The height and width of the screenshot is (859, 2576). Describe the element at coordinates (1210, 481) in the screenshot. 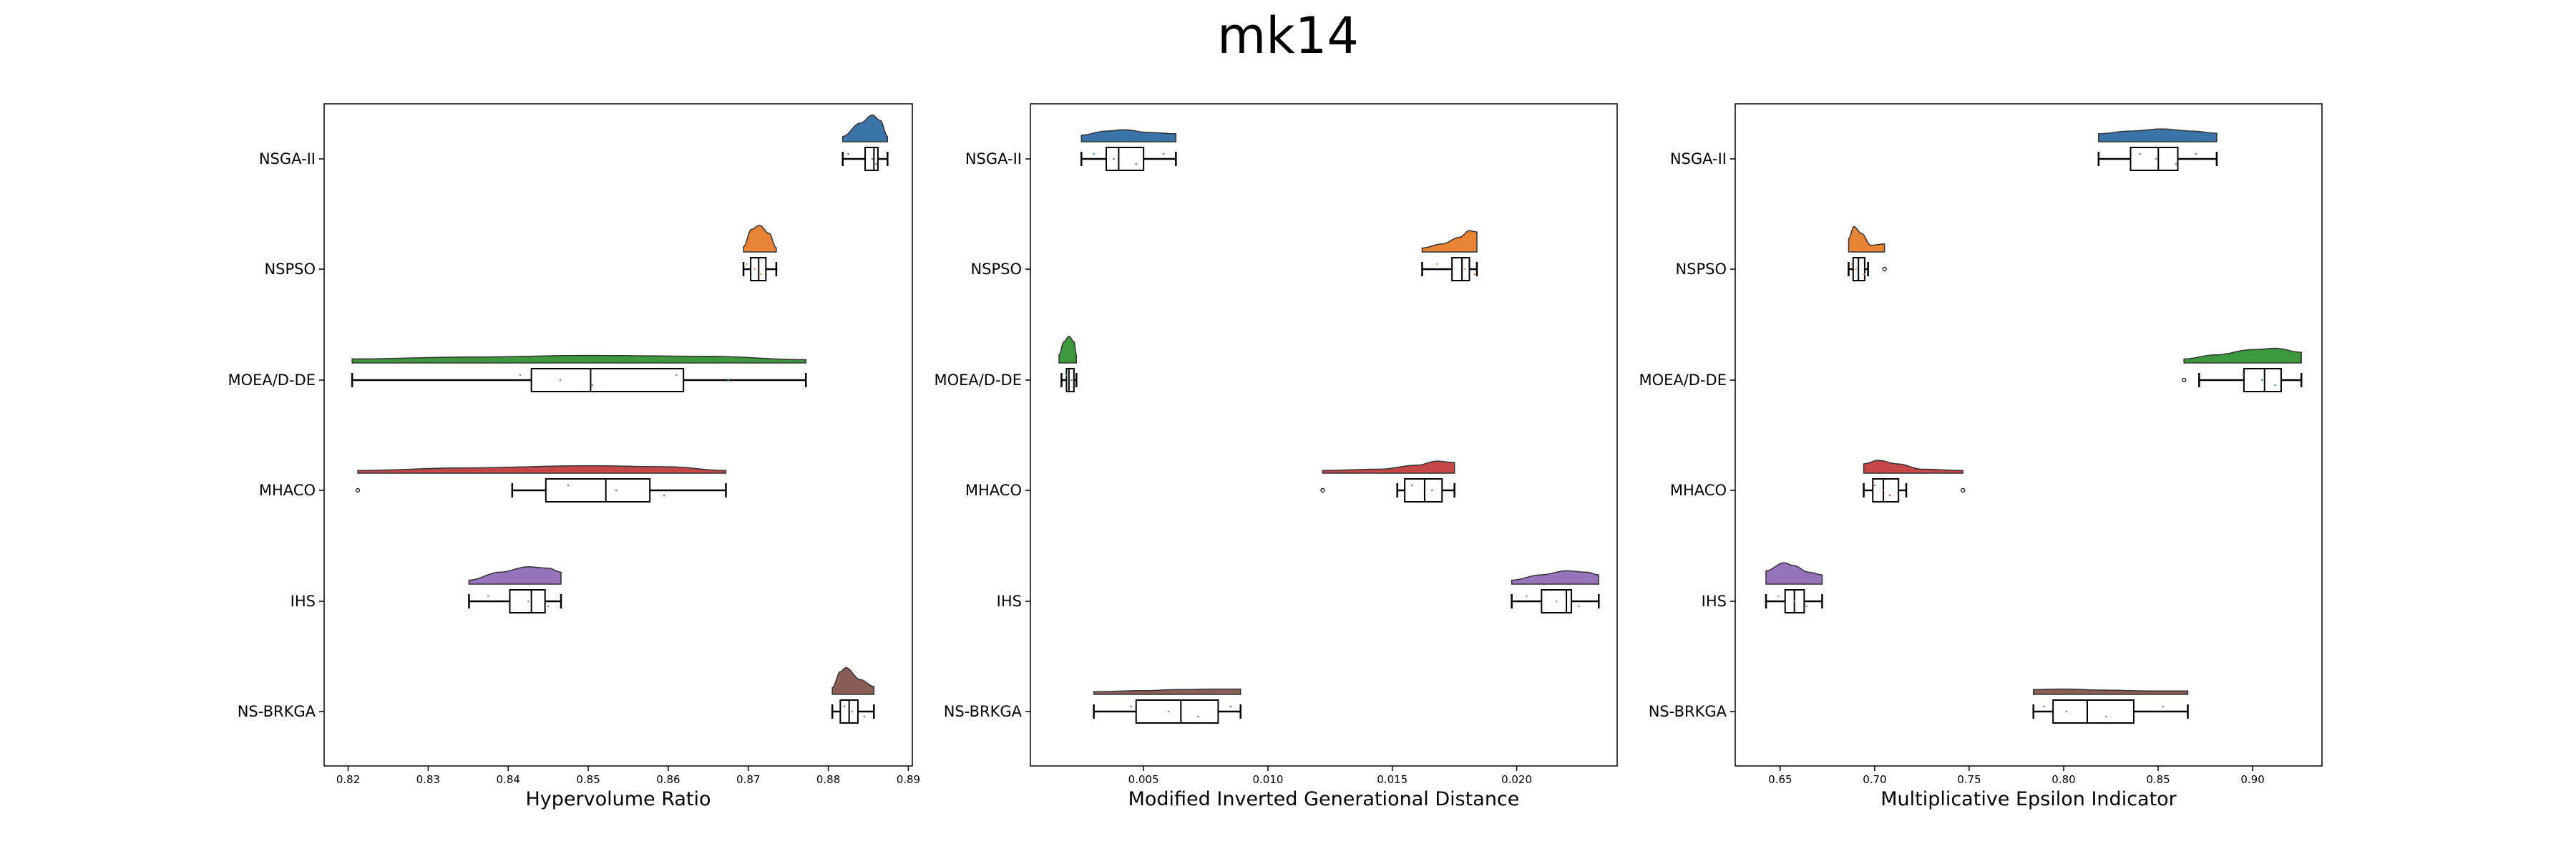

I see `series-mhaco: MHACO` at that location.